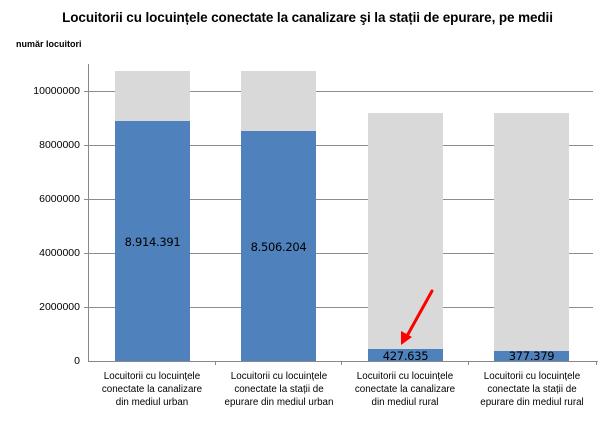  I want to click on x-axis-line, so click(343, 361).